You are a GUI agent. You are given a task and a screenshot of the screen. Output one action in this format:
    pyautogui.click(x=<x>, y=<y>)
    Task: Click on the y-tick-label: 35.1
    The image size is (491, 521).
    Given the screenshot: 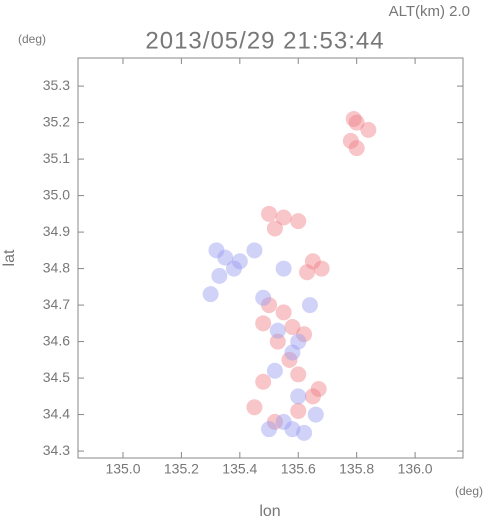 What is the action you would take?
    pyautogui.click(x=56, y=158)
    